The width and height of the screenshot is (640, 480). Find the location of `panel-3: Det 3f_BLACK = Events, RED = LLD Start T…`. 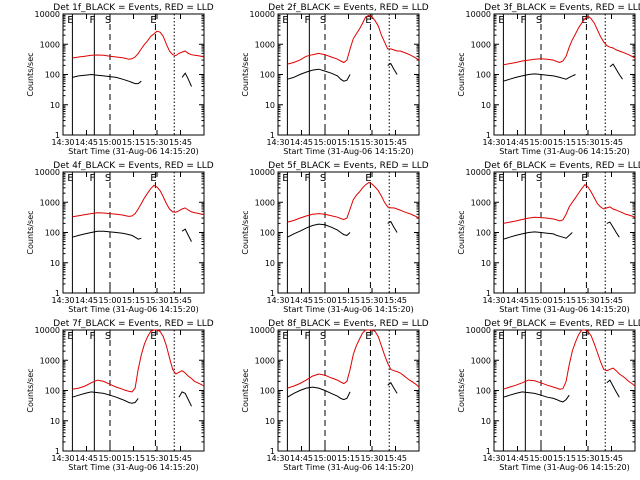

panel-3: Det 3f_BLACK = Events, RED = LLD Start T… is located at coordinates (548, 79).